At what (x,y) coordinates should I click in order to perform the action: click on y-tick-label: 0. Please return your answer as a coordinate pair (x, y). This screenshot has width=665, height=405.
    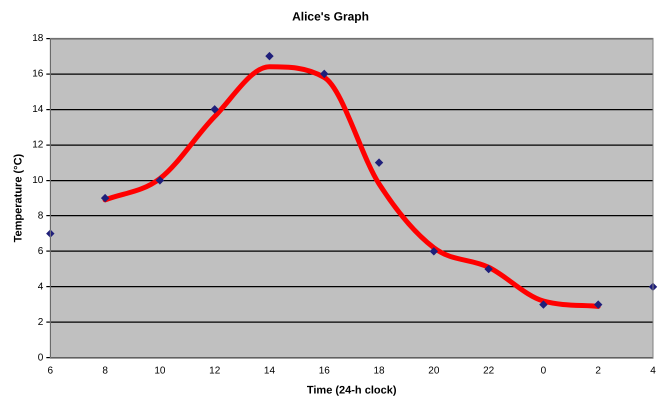
    Looking at the image, I should click on (41, 358).